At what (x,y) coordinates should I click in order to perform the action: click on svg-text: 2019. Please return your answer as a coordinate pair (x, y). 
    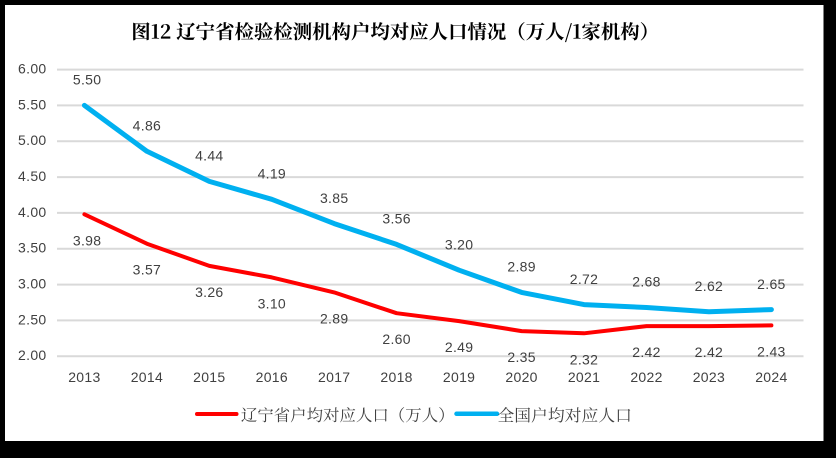
    Looking at the image, I should click on (459, 377).